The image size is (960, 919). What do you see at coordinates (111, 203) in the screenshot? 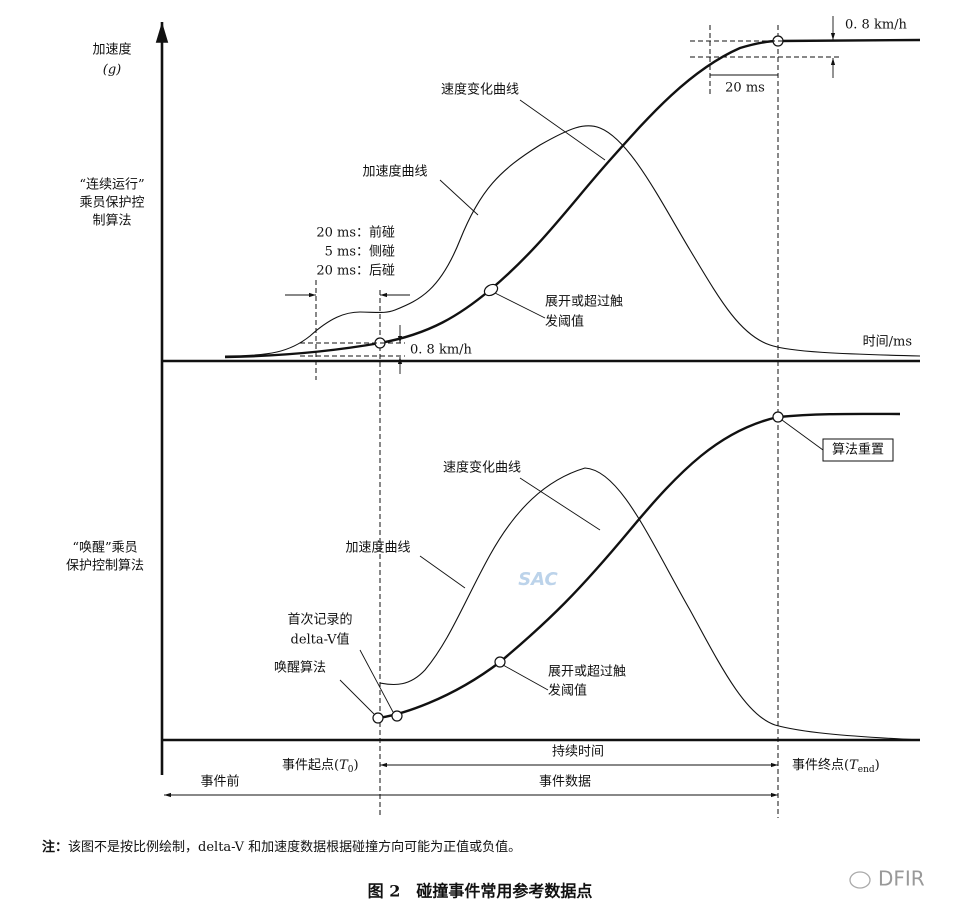
I see `algorithm: 乘员保护控` at bounding box center [111, 203].